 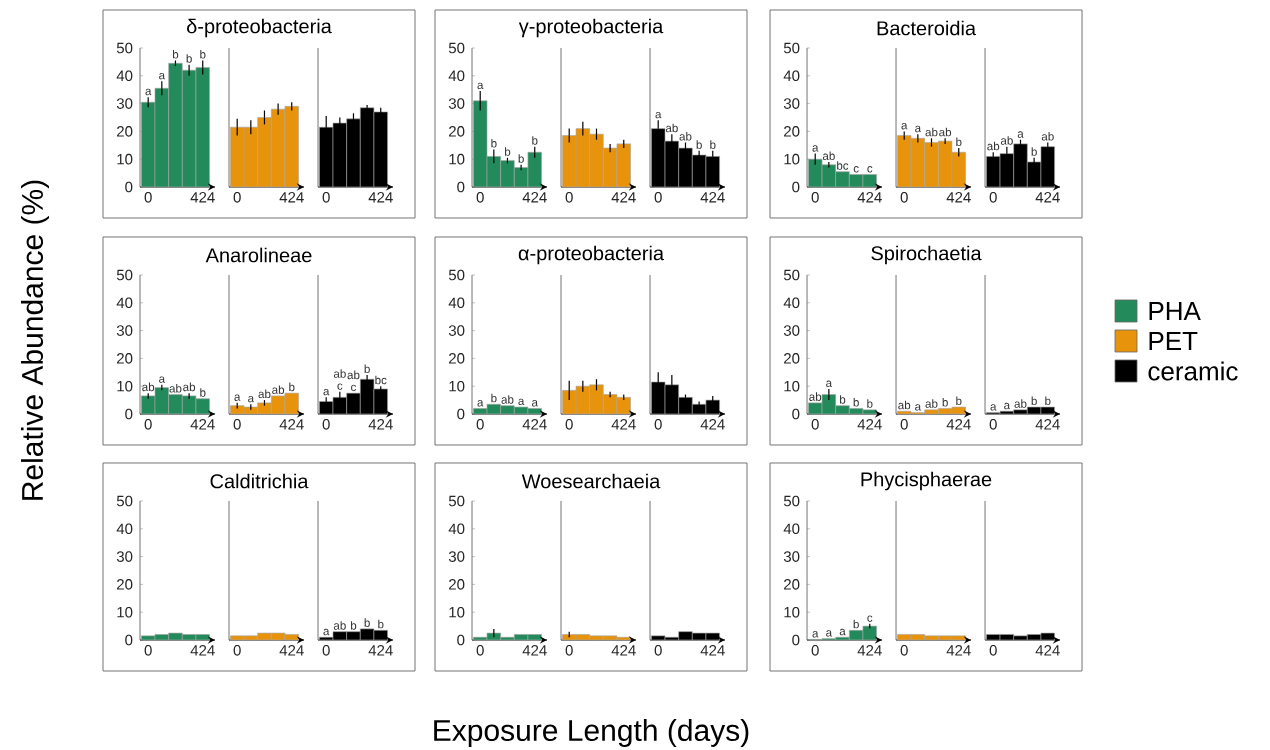 What do you see at coordinates (1173, 341) in the screenshot?
I see `legend-label: PET` at bounding box center [1173, 341].